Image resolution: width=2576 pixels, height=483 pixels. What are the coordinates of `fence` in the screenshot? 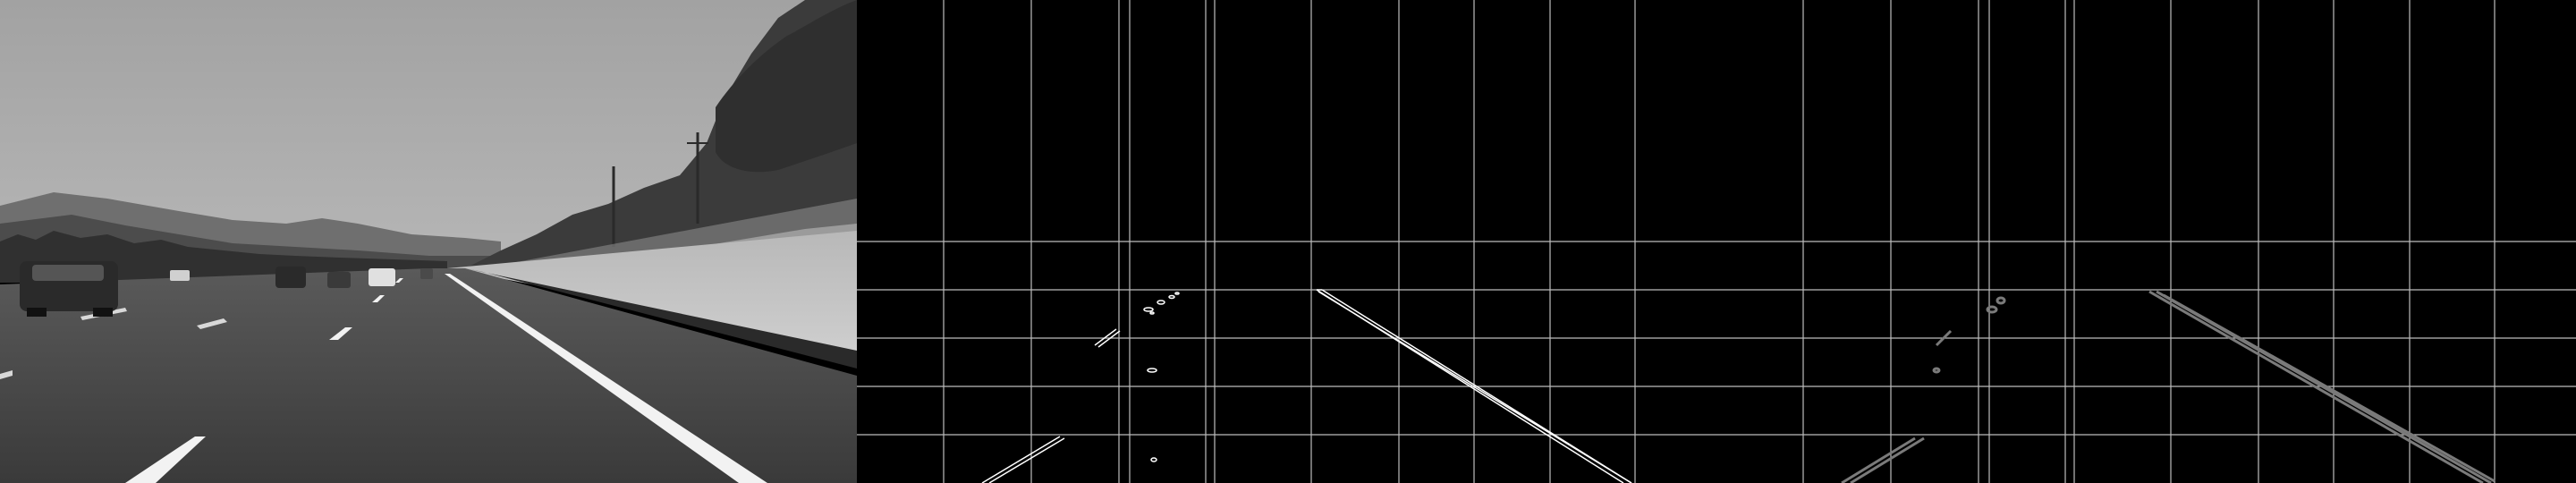 It's located at (670, 236).